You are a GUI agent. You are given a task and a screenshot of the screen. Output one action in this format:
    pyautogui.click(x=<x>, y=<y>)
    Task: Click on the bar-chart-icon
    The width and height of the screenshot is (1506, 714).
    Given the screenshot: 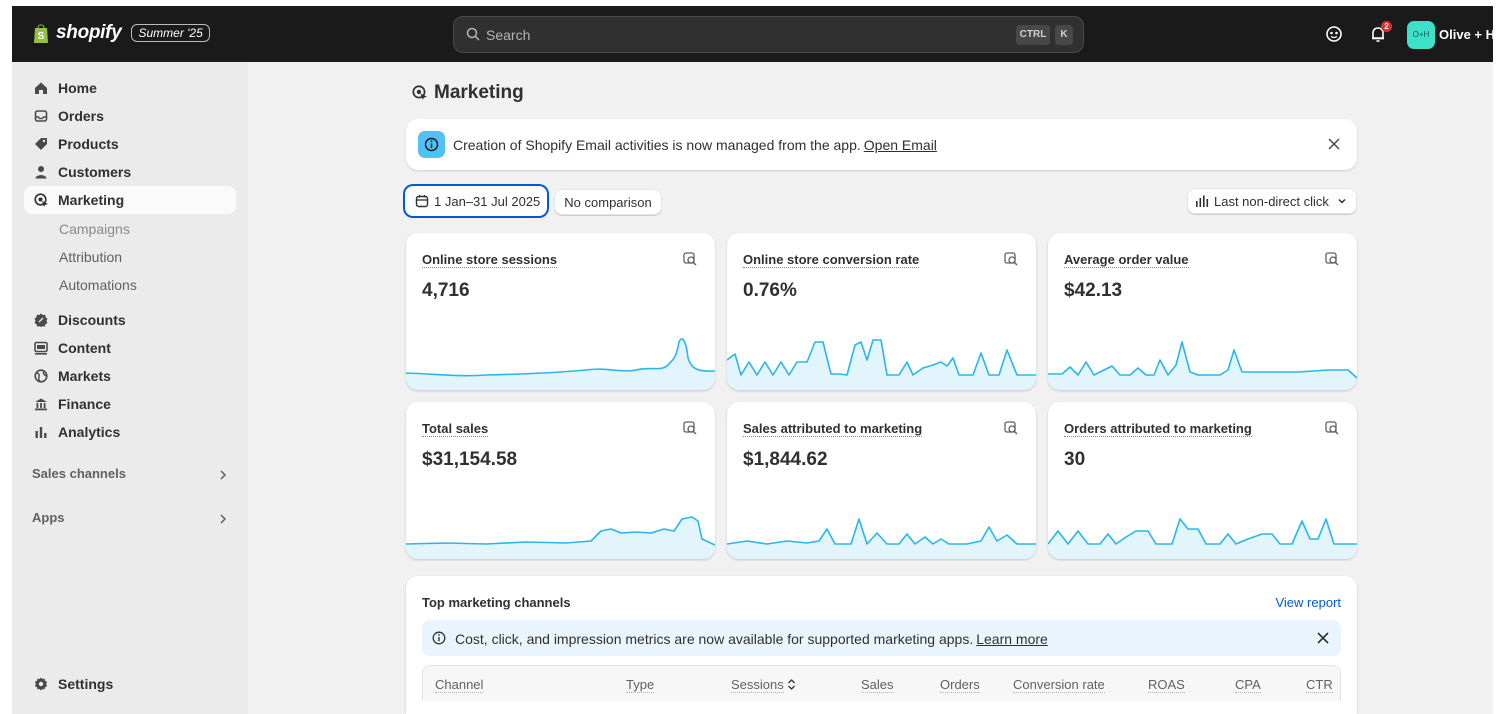 What is the action you would take?
    pyautogui.click(x=41, y=432)
    